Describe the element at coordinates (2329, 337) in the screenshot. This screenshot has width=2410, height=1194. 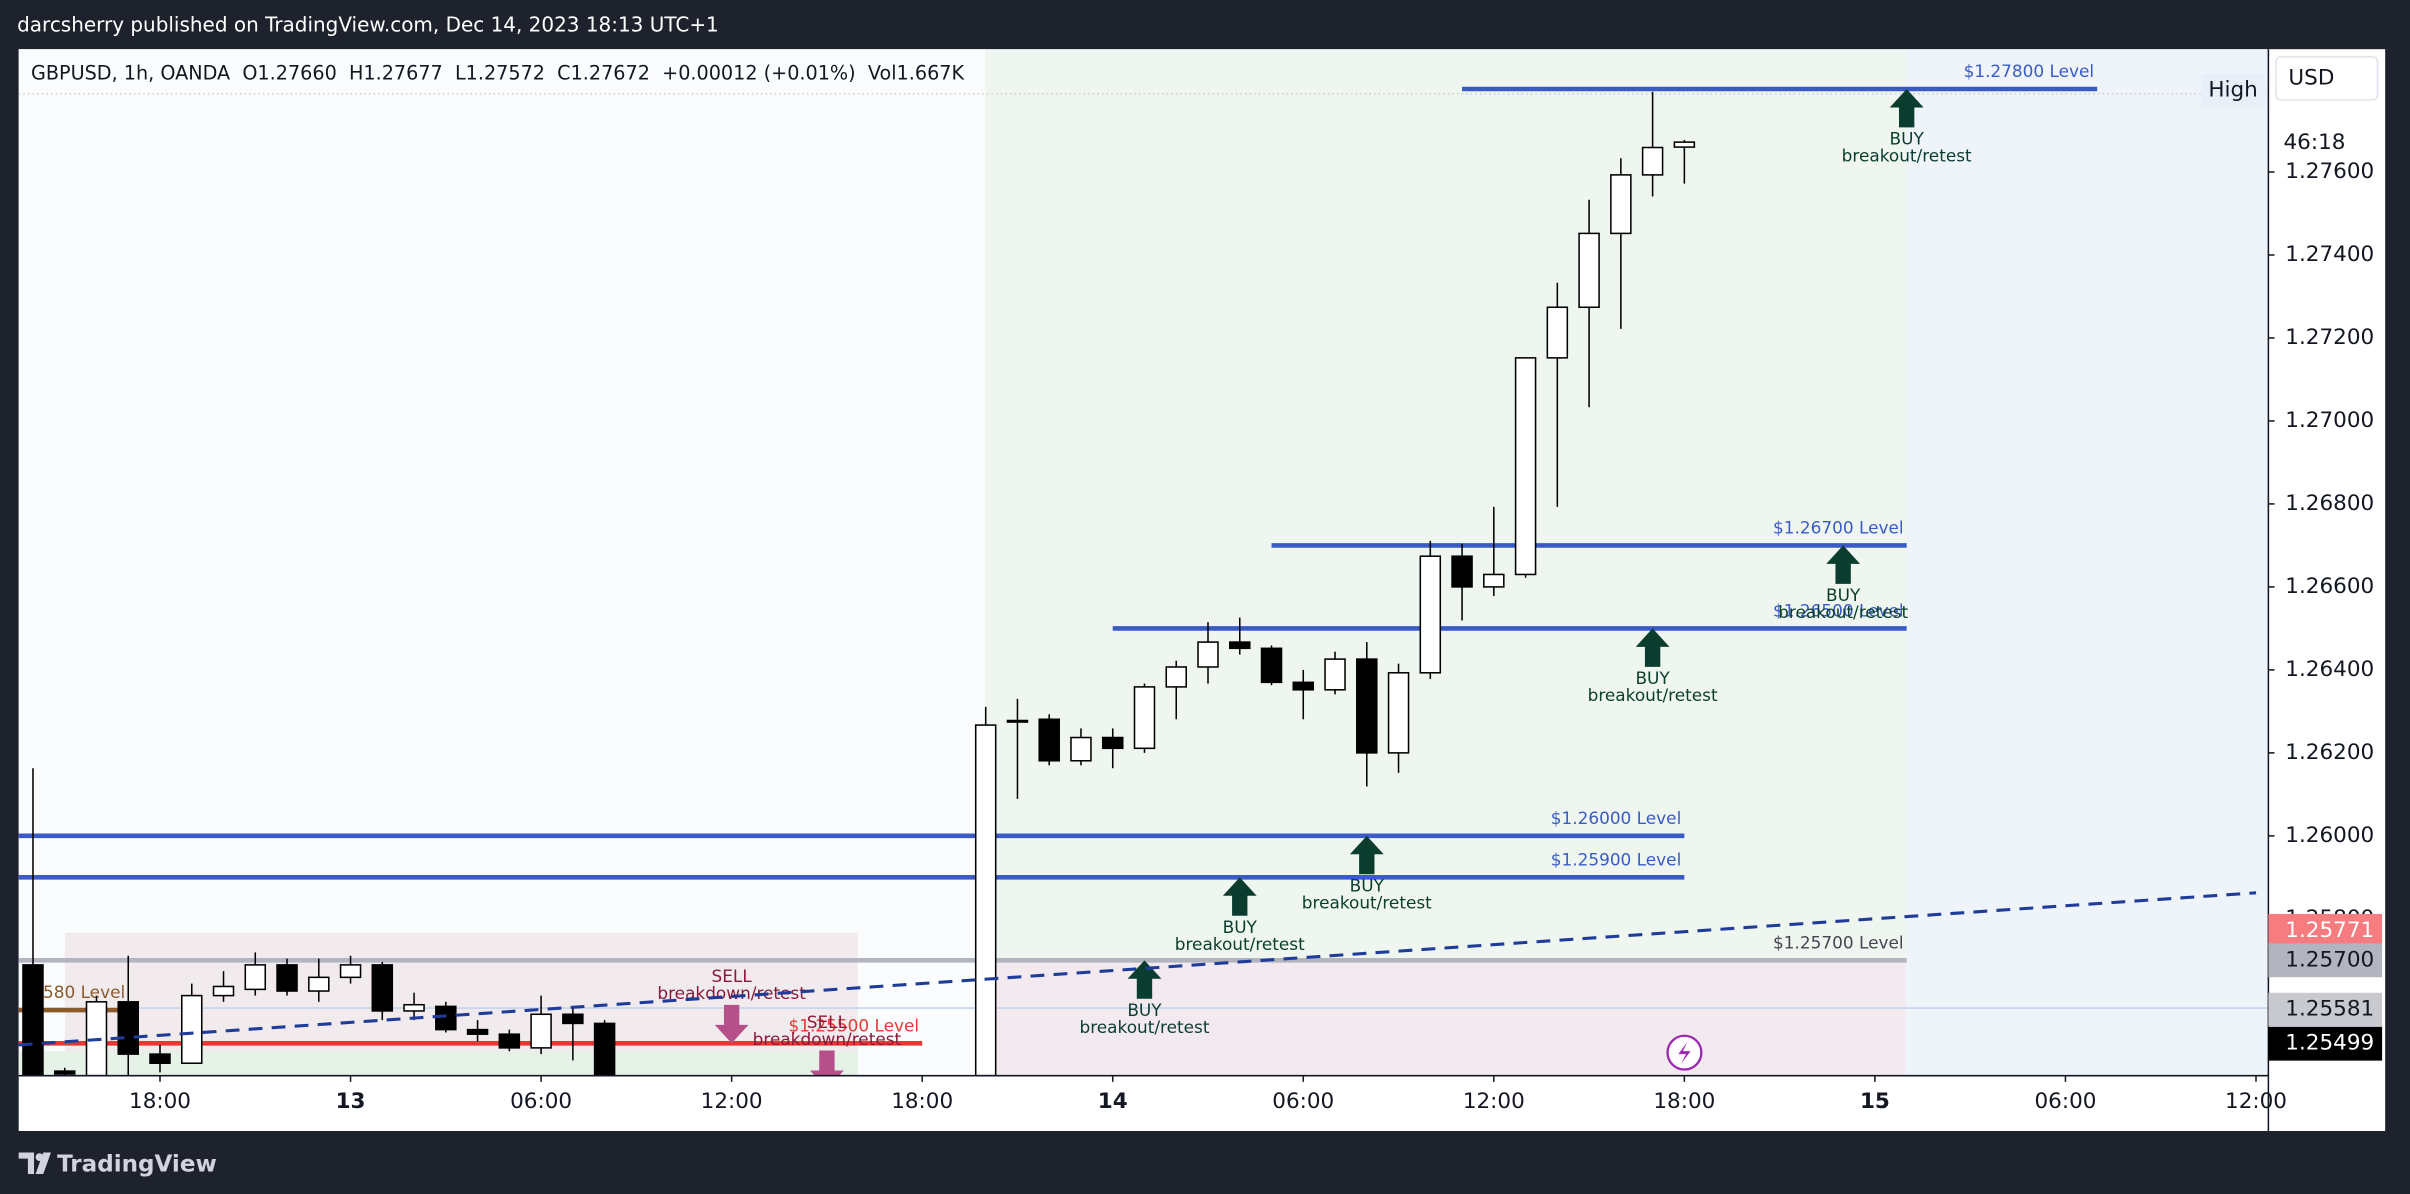
I see `y-tick-label: 1.27200` at that location.